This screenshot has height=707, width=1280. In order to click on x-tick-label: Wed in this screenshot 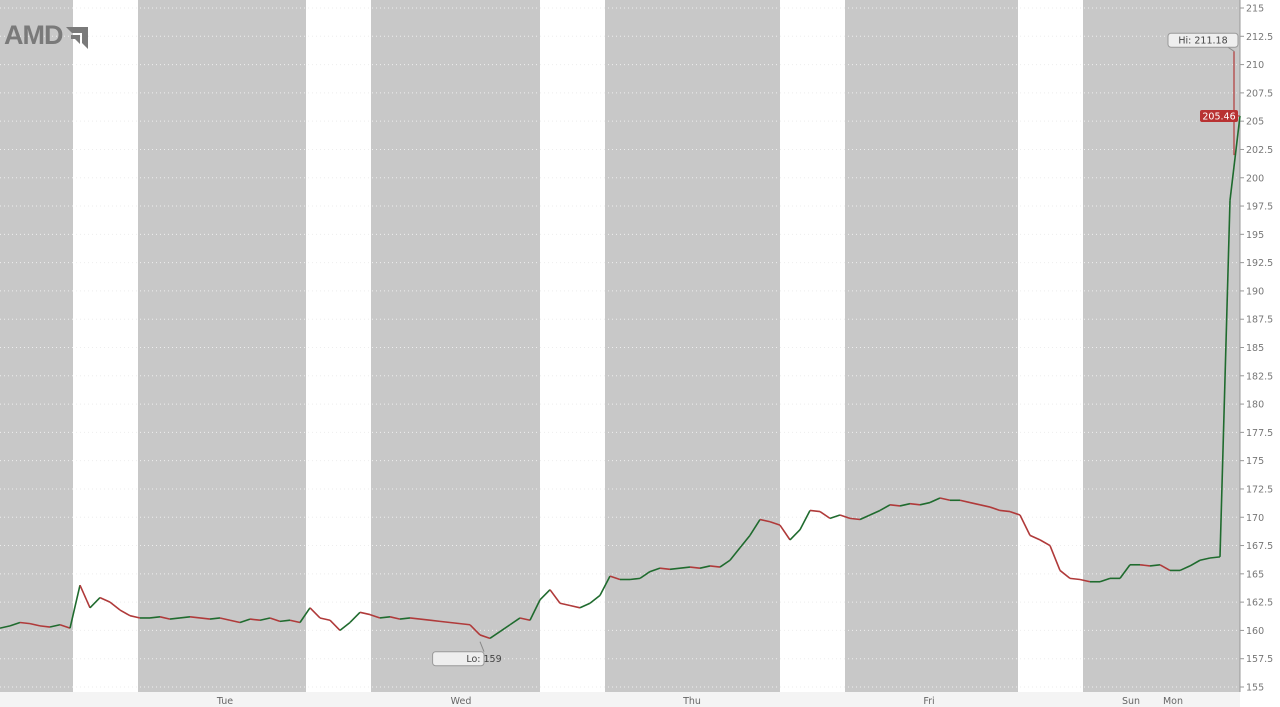, I will do `click(461, 701)`.